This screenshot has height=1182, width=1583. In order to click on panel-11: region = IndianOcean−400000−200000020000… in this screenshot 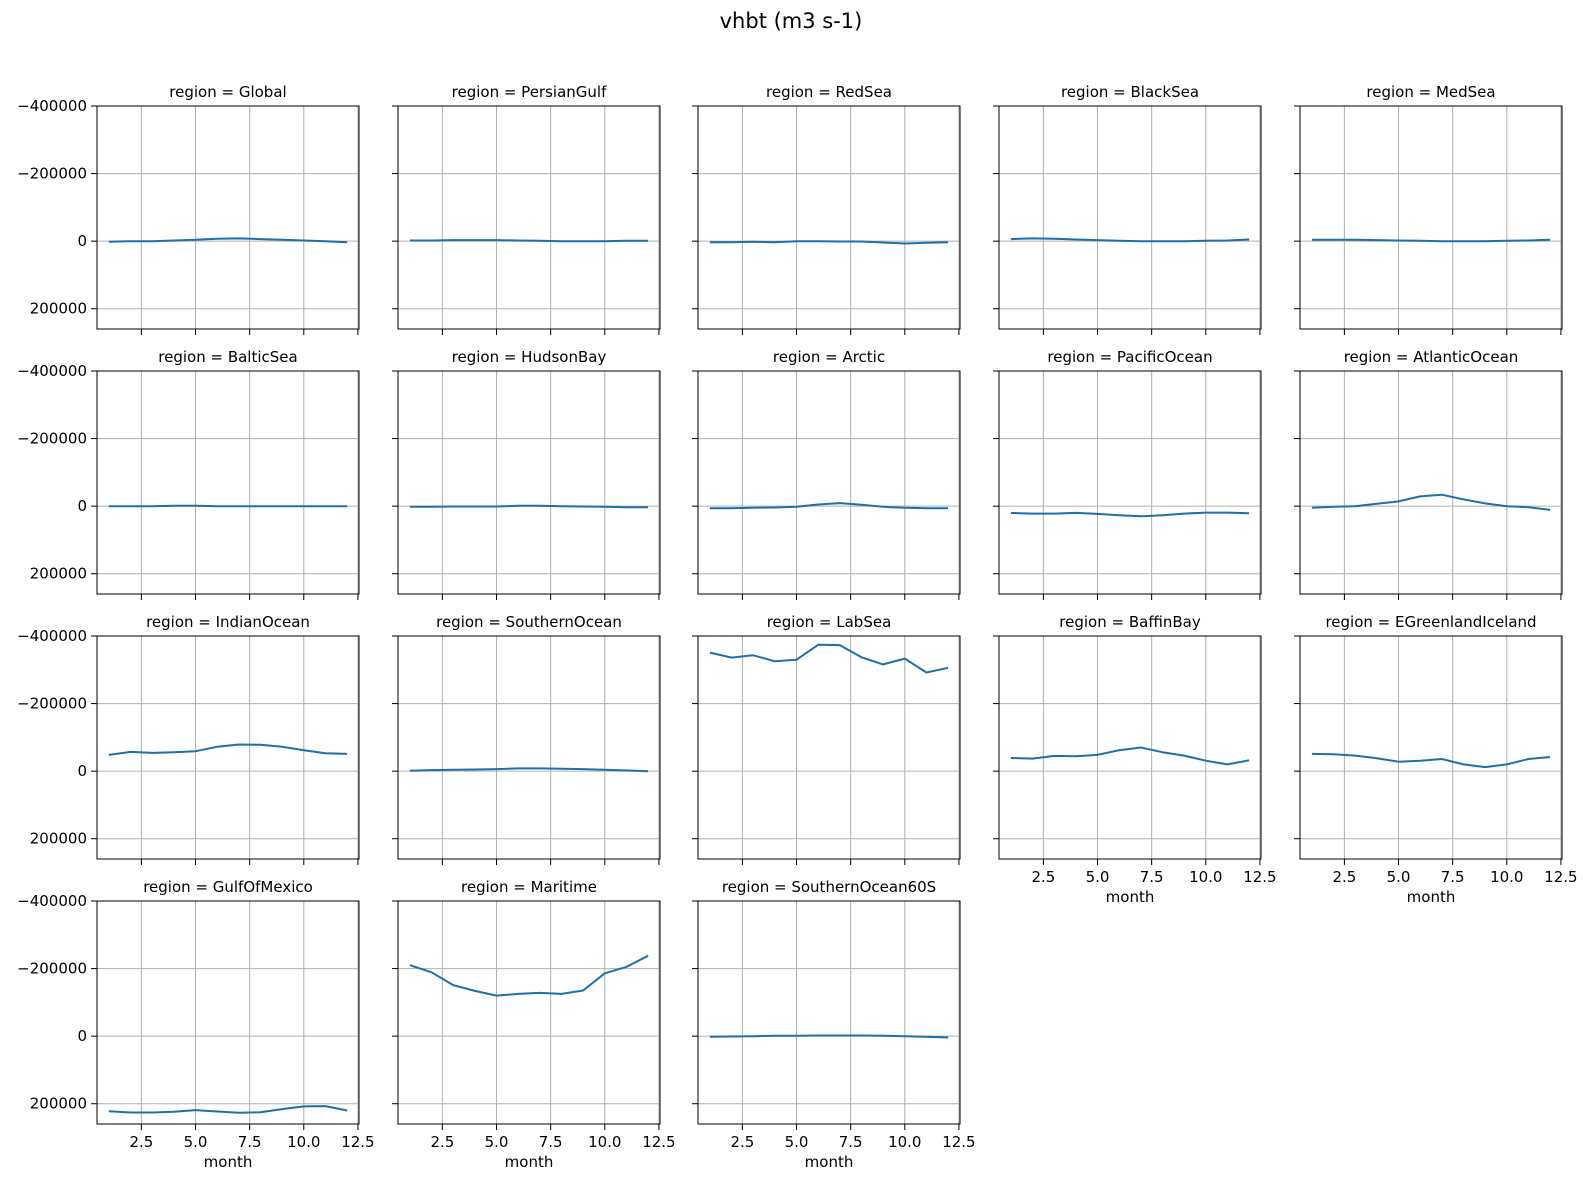, I will do `click(188, 739)`.